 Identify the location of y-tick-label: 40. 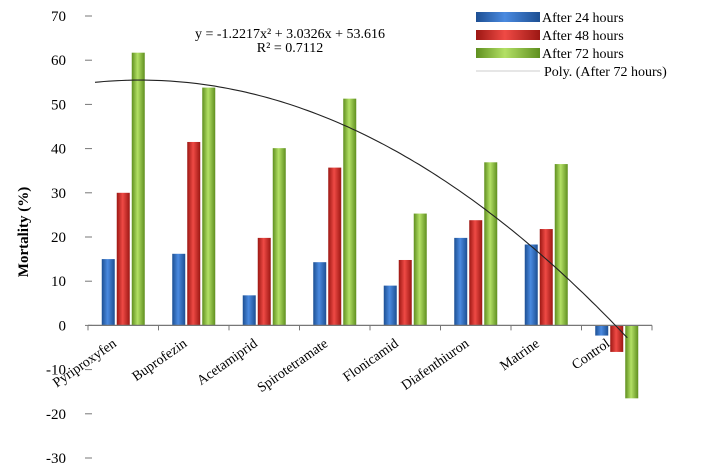
(58, 150).